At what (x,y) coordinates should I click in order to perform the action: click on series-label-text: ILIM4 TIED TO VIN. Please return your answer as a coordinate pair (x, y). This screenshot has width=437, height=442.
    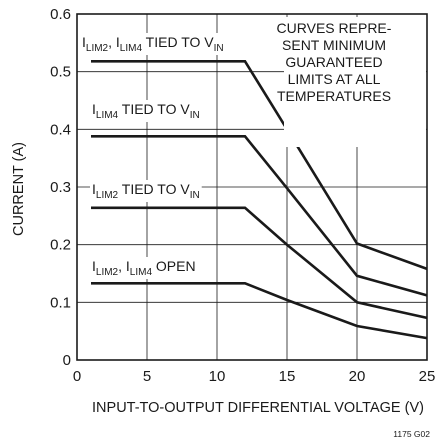
    Looking at the image, I should click on (146, 111).